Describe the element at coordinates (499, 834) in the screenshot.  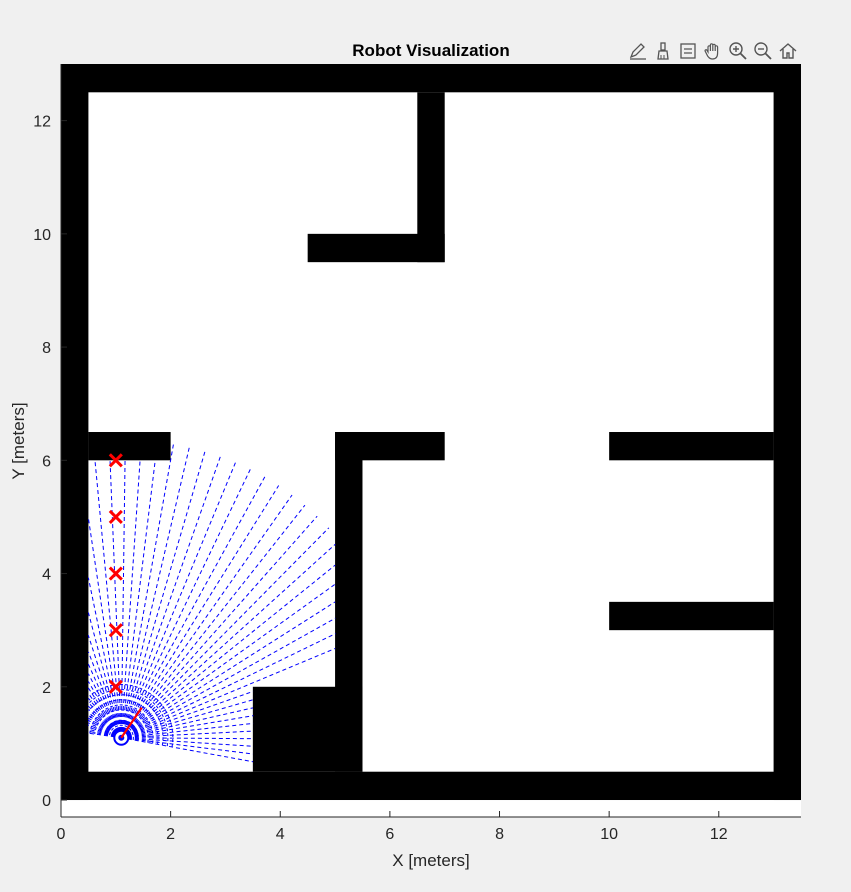
I see `x-tick-label: 8` at that location.